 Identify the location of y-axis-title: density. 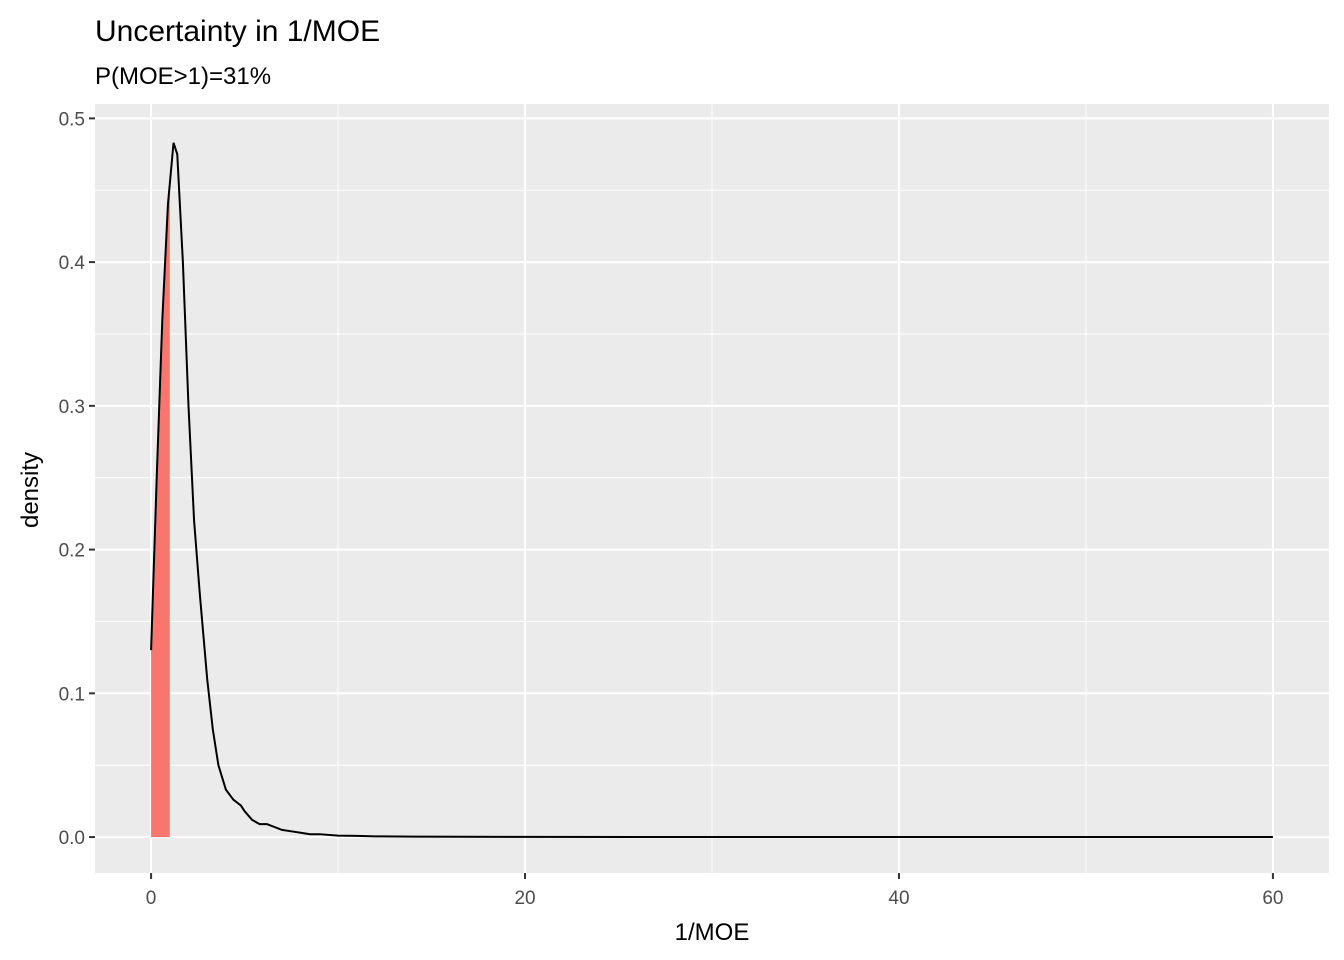
(30, 490).